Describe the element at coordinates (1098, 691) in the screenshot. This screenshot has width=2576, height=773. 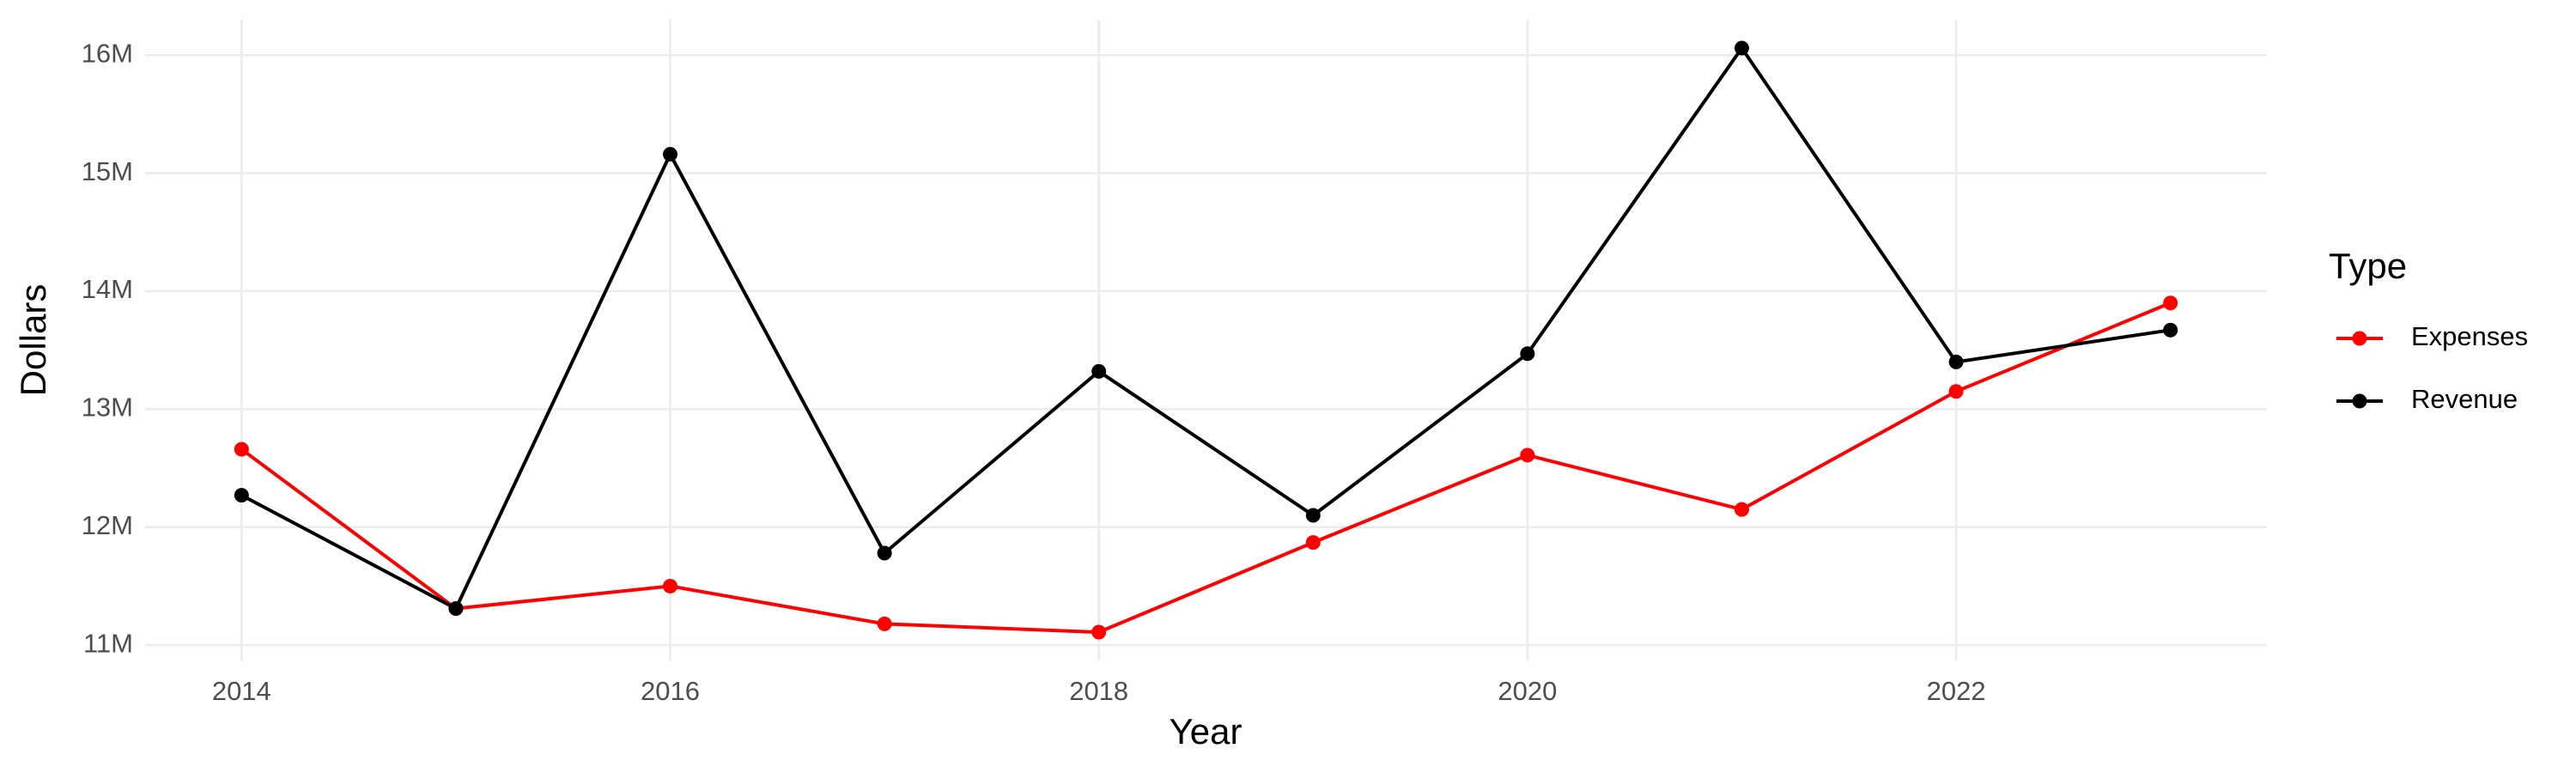
I see `x-tick-label: 2018` at that location.